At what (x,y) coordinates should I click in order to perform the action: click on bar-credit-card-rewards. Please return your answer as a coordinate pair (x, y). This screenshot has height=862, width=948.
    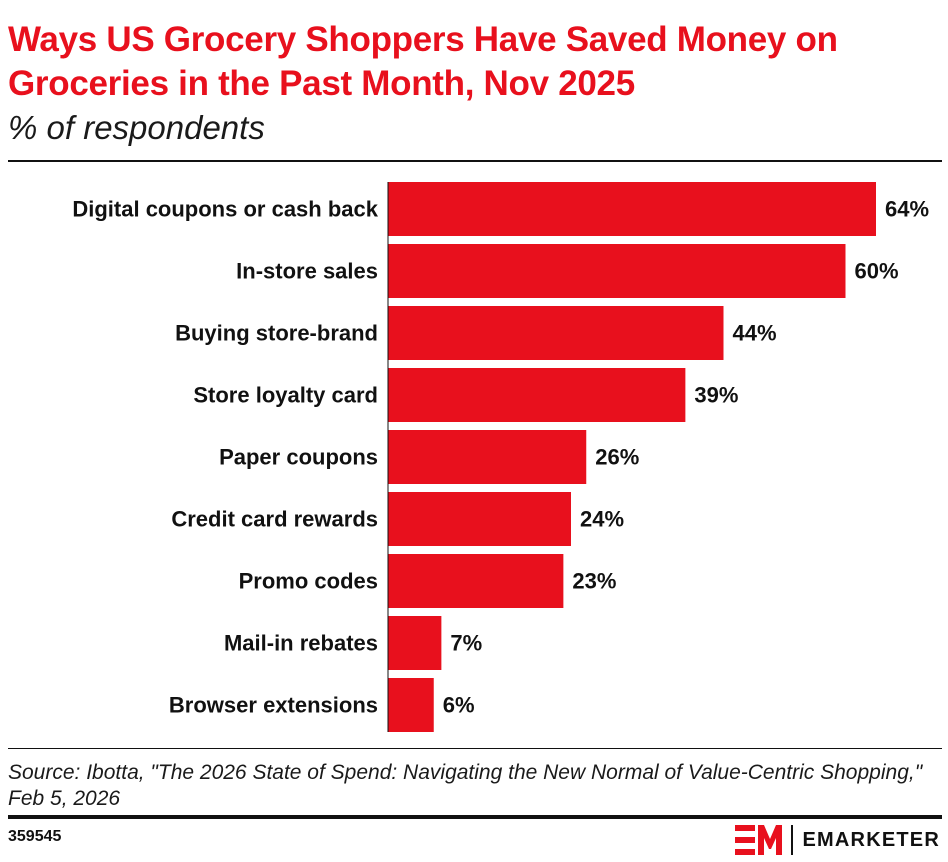
    Looking at the image, I should click on (479, 519).